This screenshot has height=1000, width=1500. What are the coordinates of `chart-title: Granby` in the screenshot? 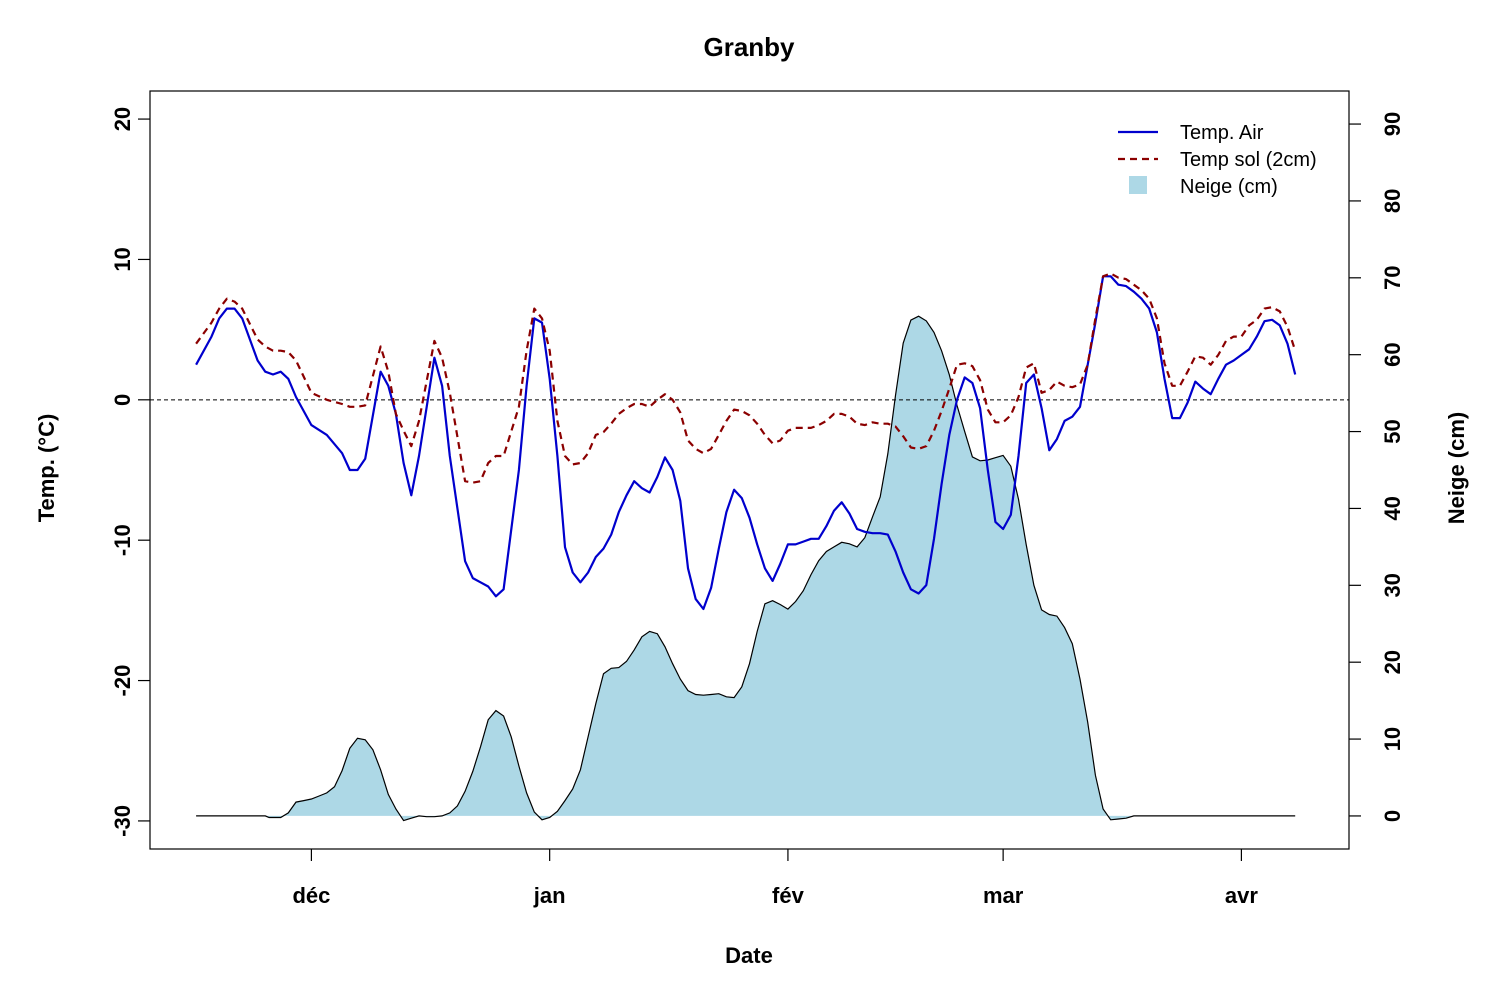 It's located at (749, 47).